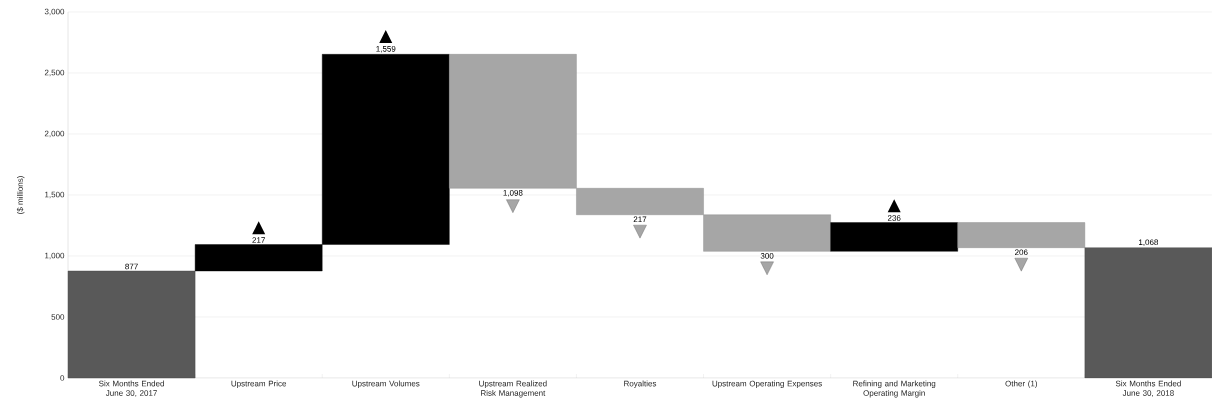 This screenshot has height=406, width=1212. I want to click on x-tick-label: Royalties, so click(640, 384).